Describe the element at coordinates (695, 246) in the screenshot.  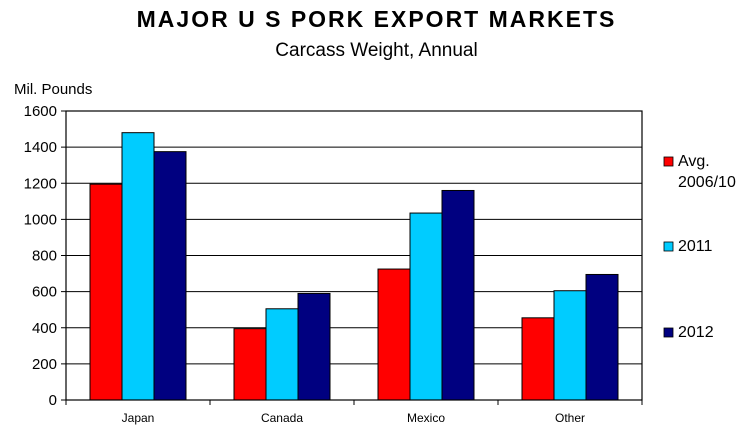
I see `legend-label: 2011` at that location.